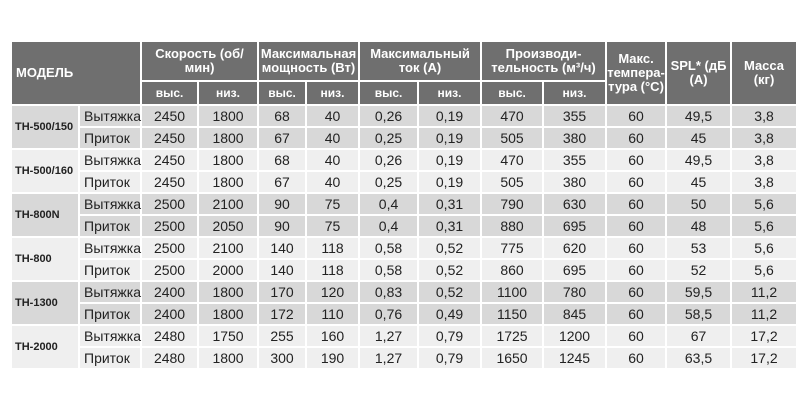  I want to click on header-spl: SPL* (дБ (А), so click(699, 73).